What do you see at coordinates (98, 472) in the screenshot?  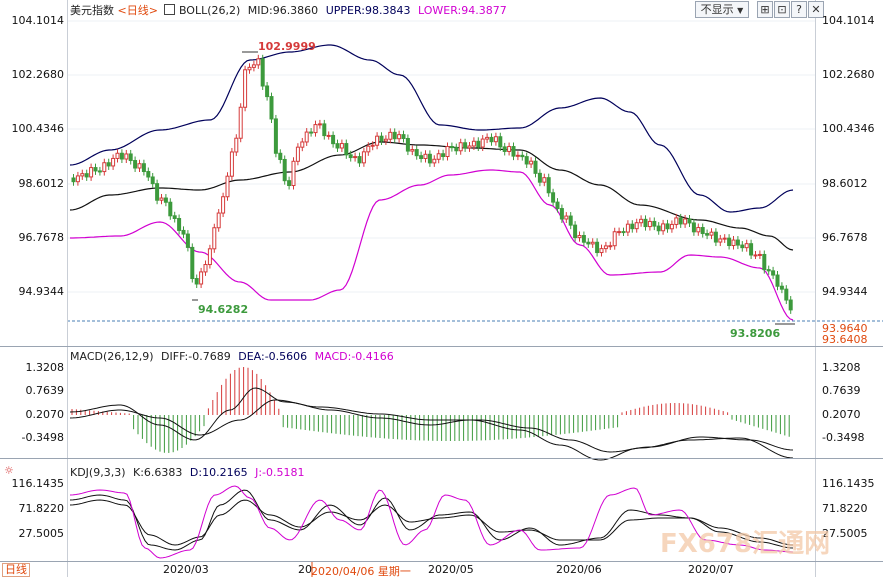 I see `kdj-label: KDJ(9,3,3)` at bounding box center [98, 472].